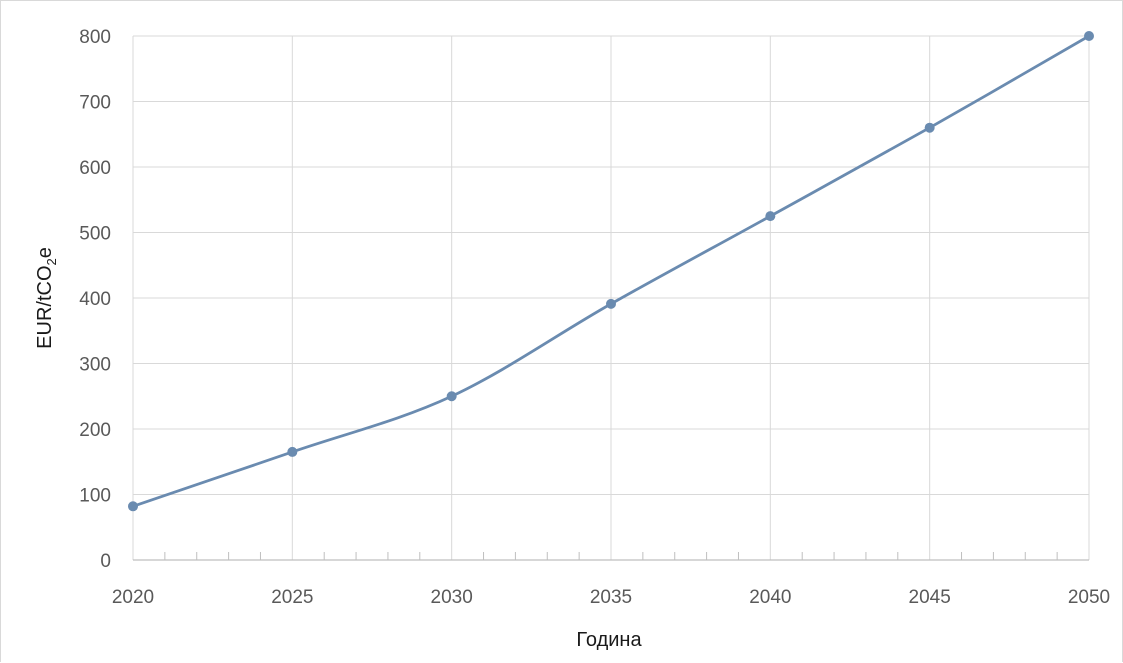 The image size is (1123, 663). I want to click on x-tick-label: 2020, so click(133, 597).